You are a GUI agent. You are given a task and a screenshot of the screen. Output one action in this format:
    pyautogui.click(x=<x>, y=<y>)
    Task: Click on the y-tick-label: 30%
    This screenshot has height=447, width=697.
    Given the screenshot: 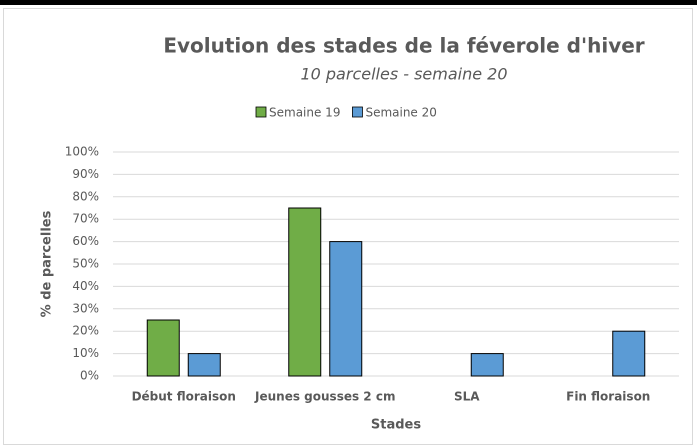 What is the action you would take?
    pyautogui.click(x=85, y=308)
    